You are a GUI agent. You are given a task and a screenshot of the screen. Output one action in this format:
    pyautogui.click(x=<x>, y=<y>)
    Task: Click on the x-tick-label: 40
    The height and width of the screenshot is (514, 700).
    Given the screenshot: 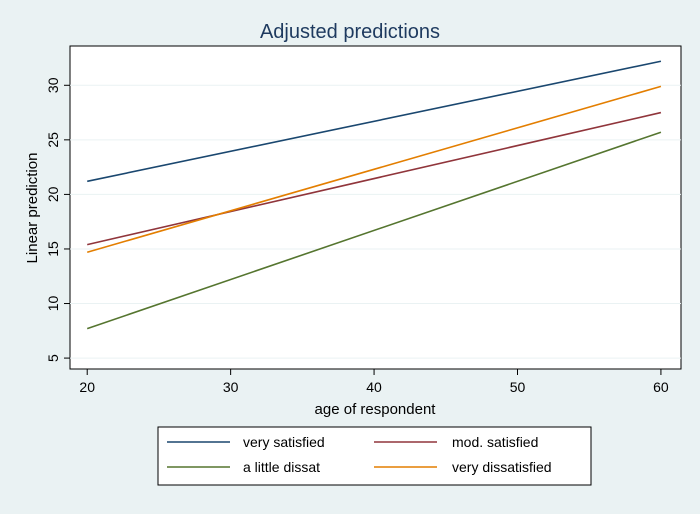 What is the action you would take?
    pyautogui.click(x=374, y=387)
    